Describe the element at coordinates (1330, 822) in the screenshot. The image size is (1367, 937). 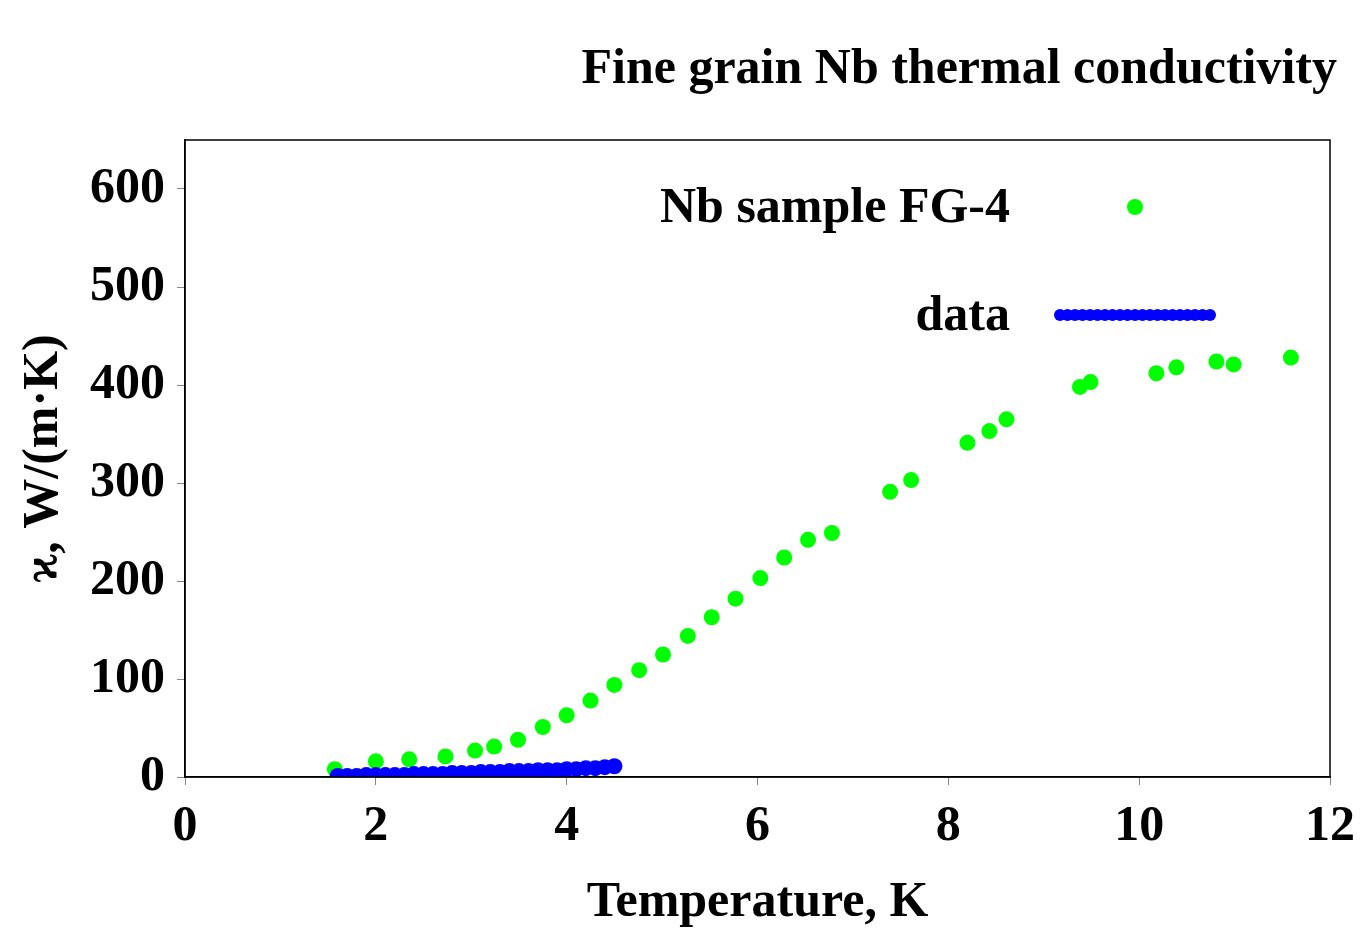
I see `x-tick-label: 12` at that location.